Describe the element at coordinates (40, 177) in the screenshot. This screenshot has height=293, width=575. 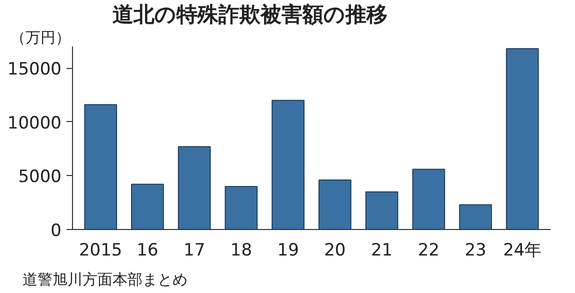
I see `y-tick-label: 5000` at that location.